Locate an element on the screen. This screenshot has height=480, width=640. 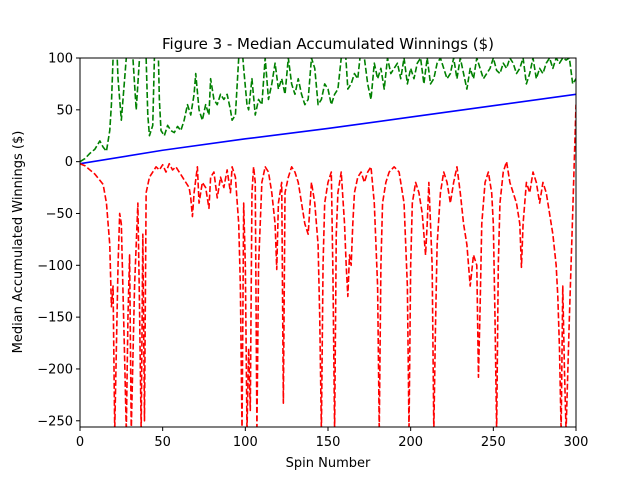
x-axis: 0 50 100 150 200 250 300 is located at coordinates (332, 438).